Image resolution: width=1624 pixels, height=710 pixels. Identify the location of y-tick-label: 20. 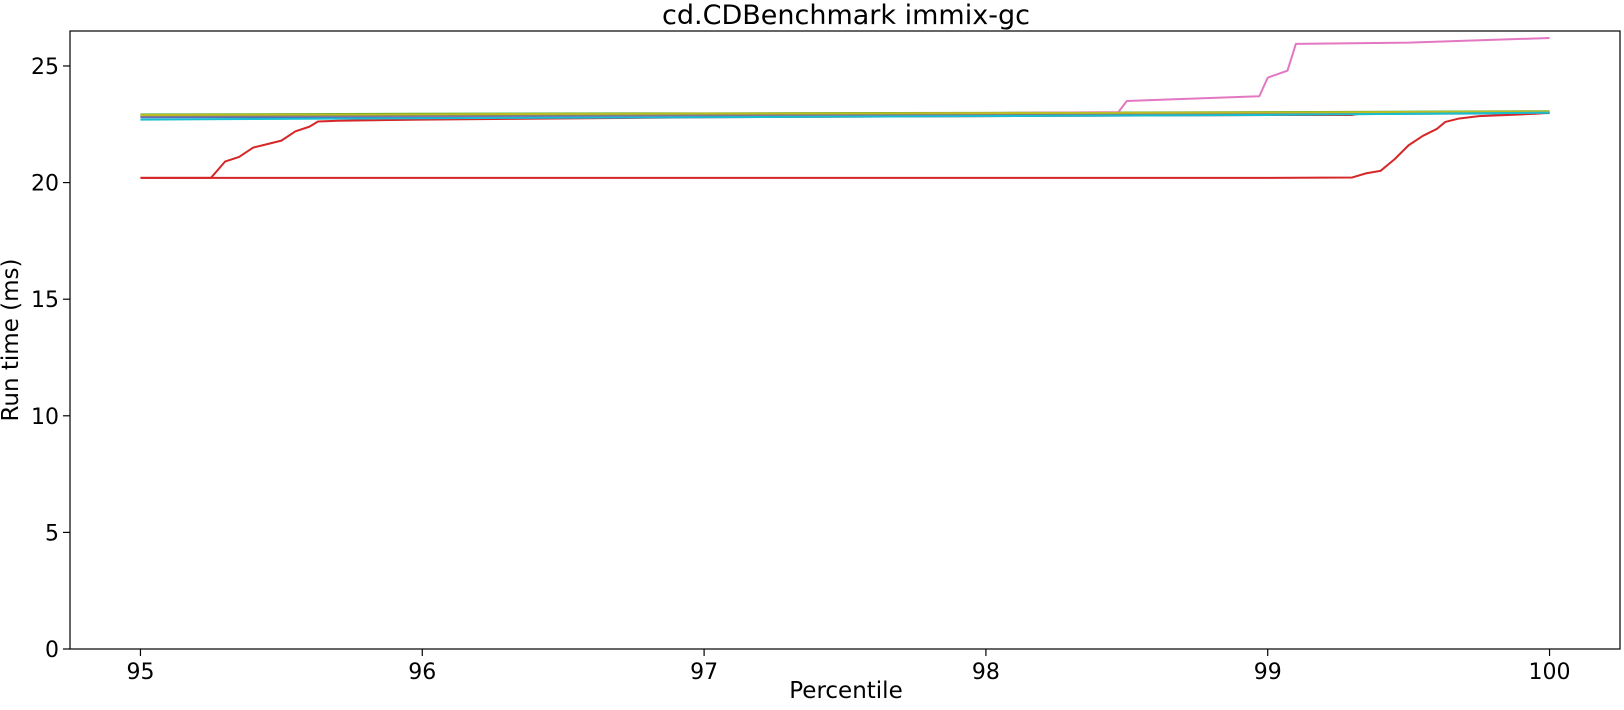
(45, 184).